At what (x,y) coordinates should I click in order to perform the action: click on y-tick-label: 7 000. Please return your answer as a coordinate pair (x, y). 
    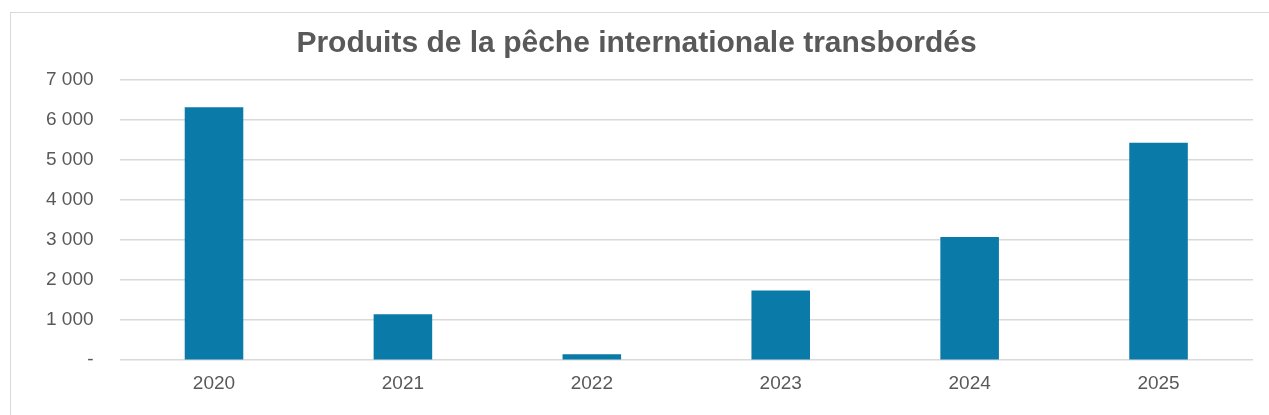
    Looking at the image, I should click on (70, 79).